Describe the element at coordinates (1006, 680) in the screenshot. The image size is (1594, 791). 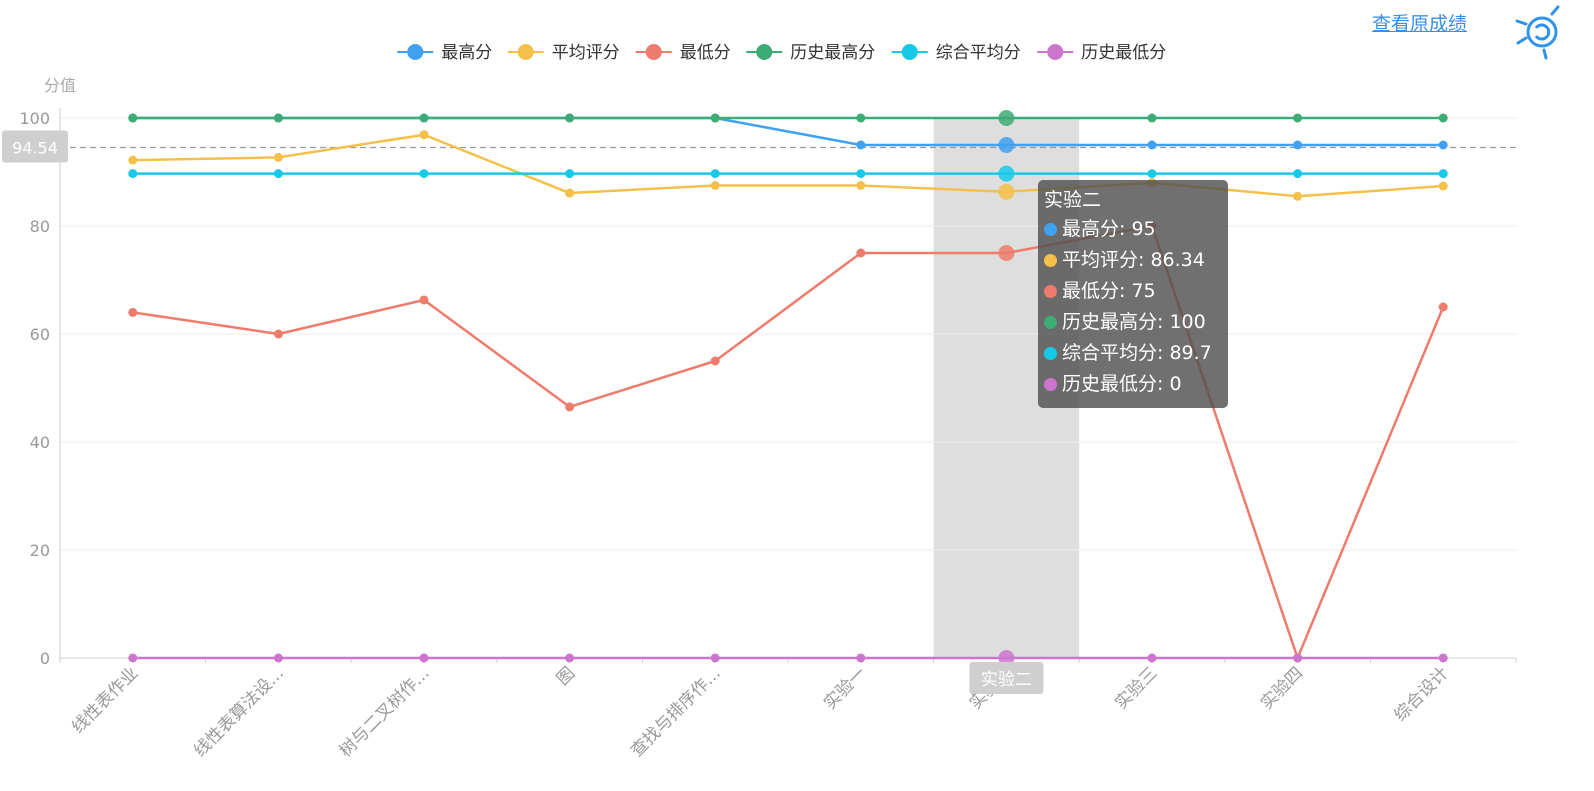
I see `axis-pointer-label: 实验二` at that location.